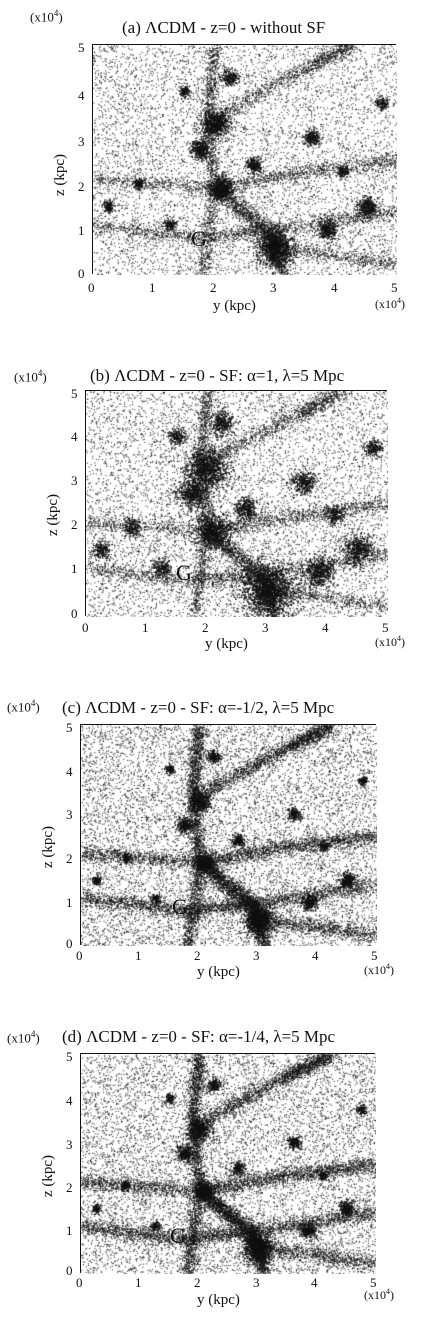  Describe the element at coordinates (224, 27) in the screenshot. I see `panel-title: (a) ΛCDM - z=0 - without SF` at that location.